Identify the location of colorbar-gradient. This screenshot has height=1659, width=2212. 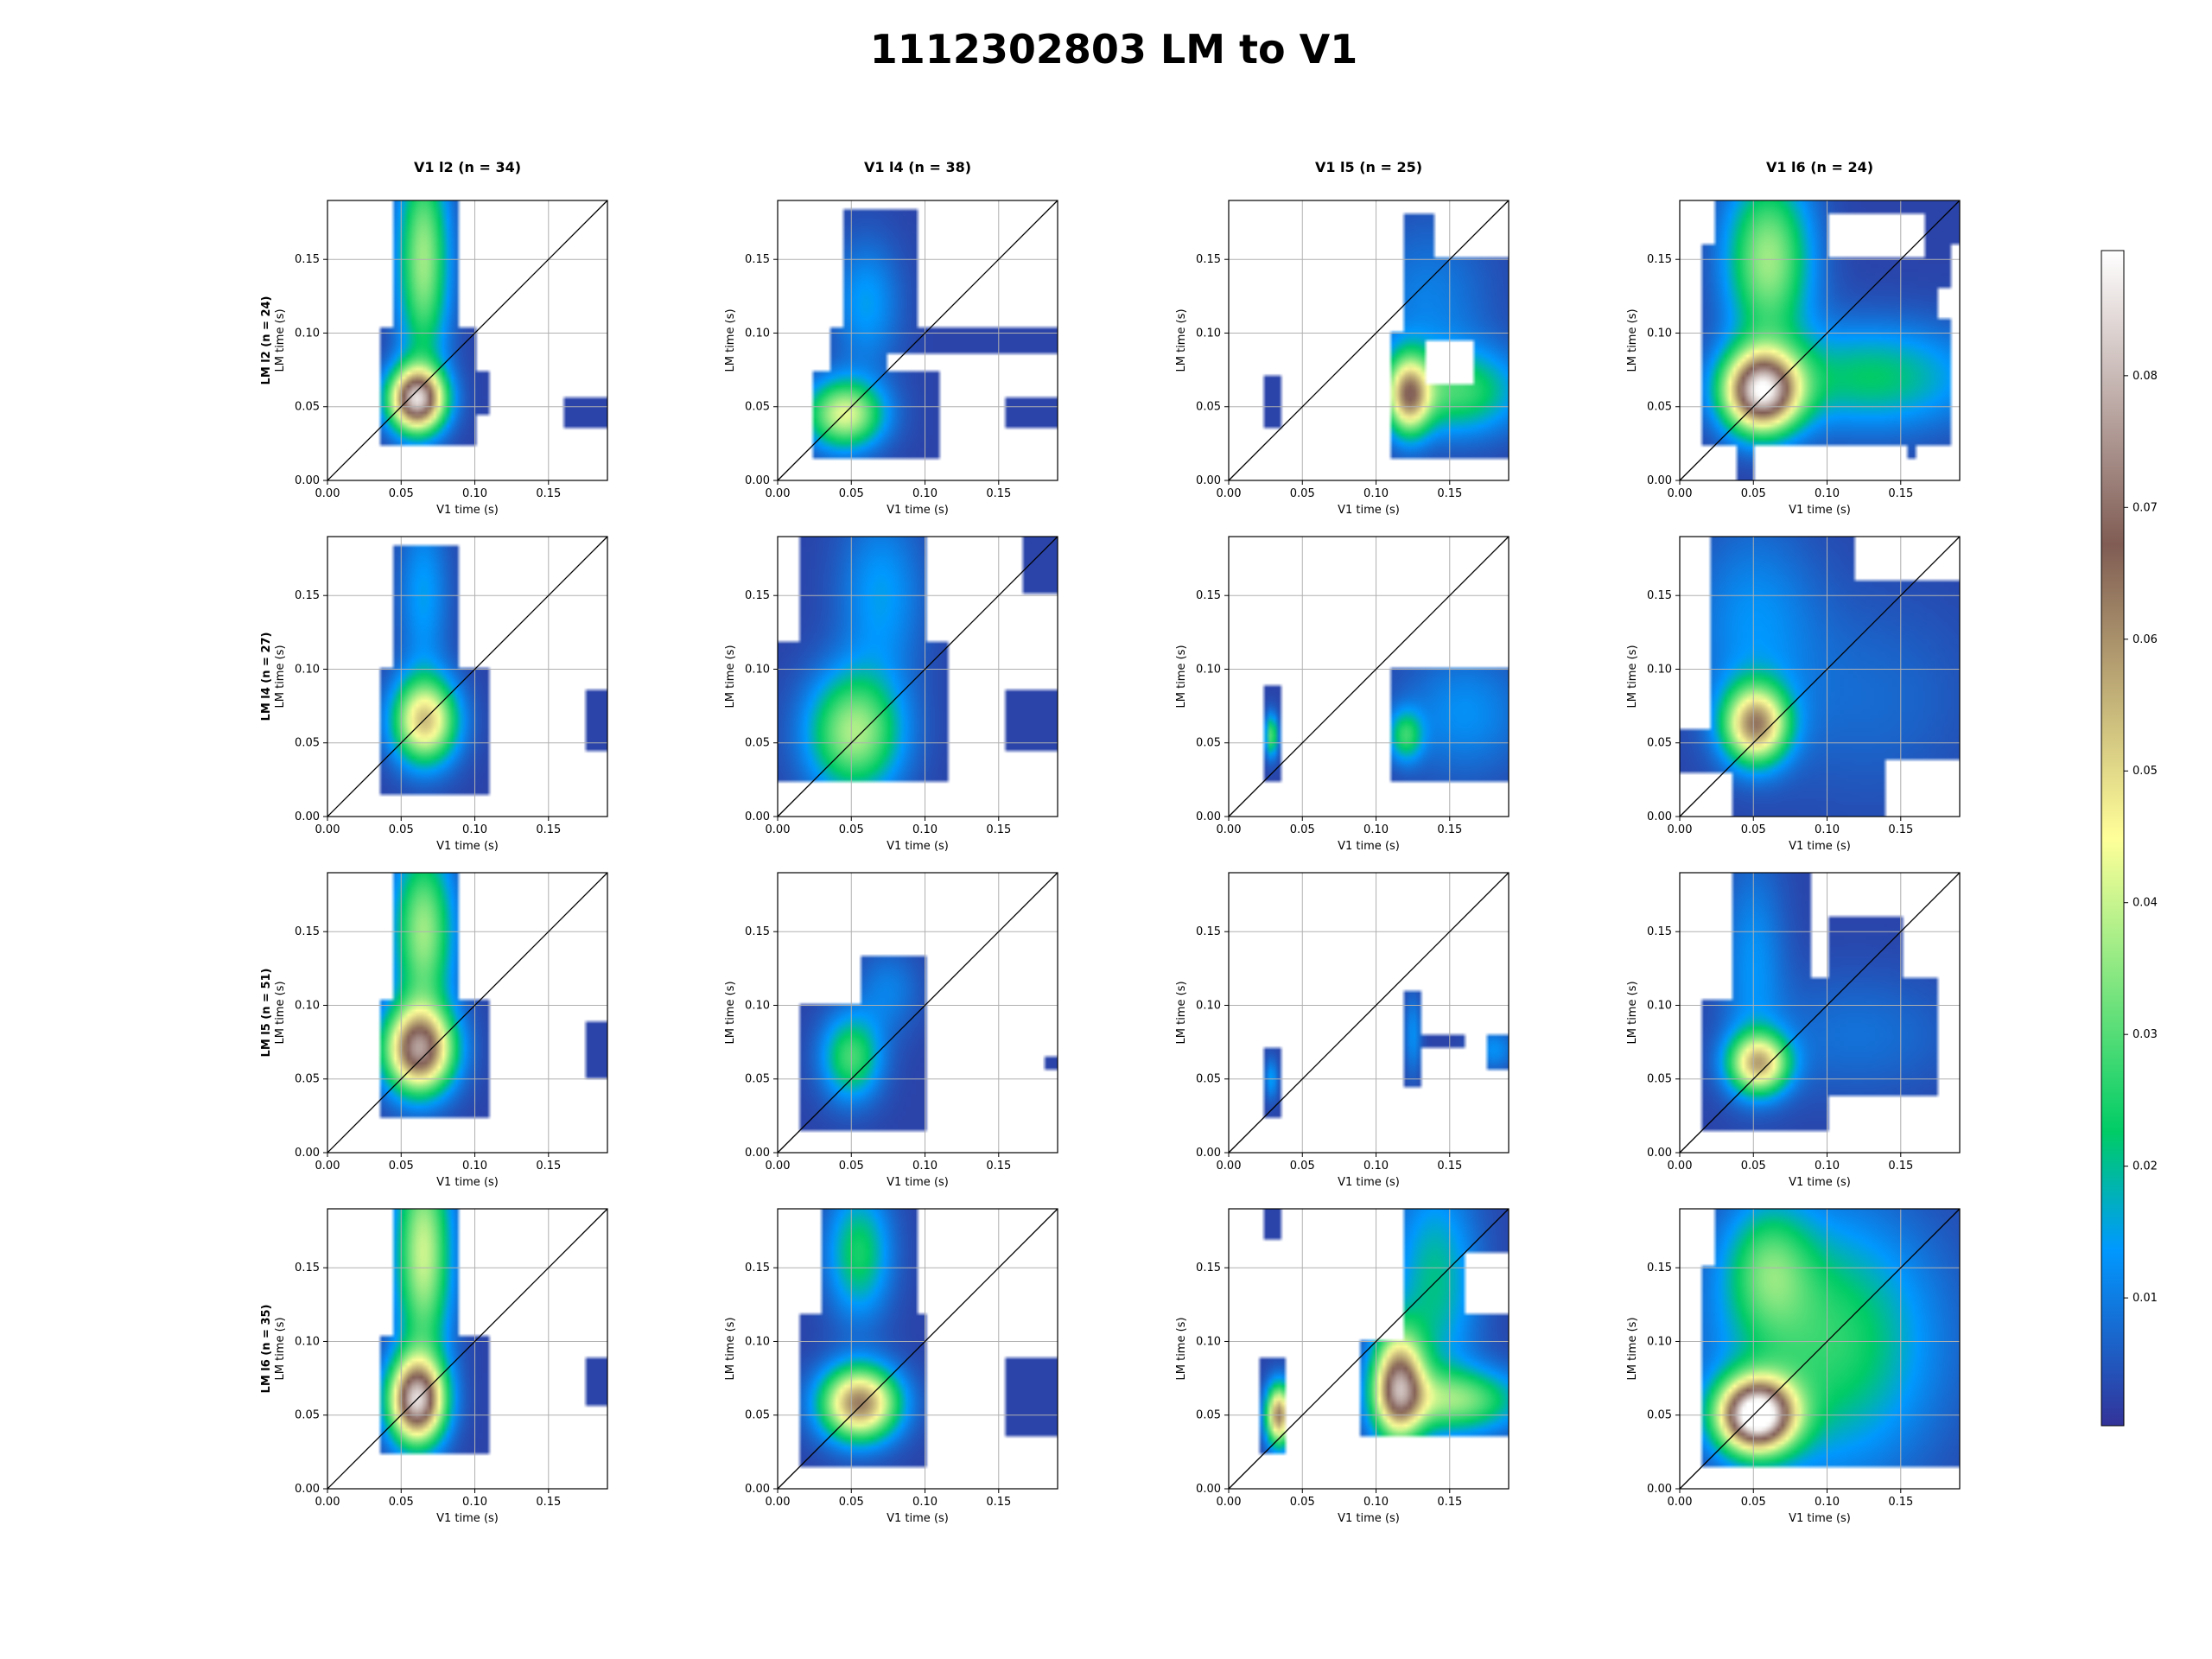
(2112, 838).